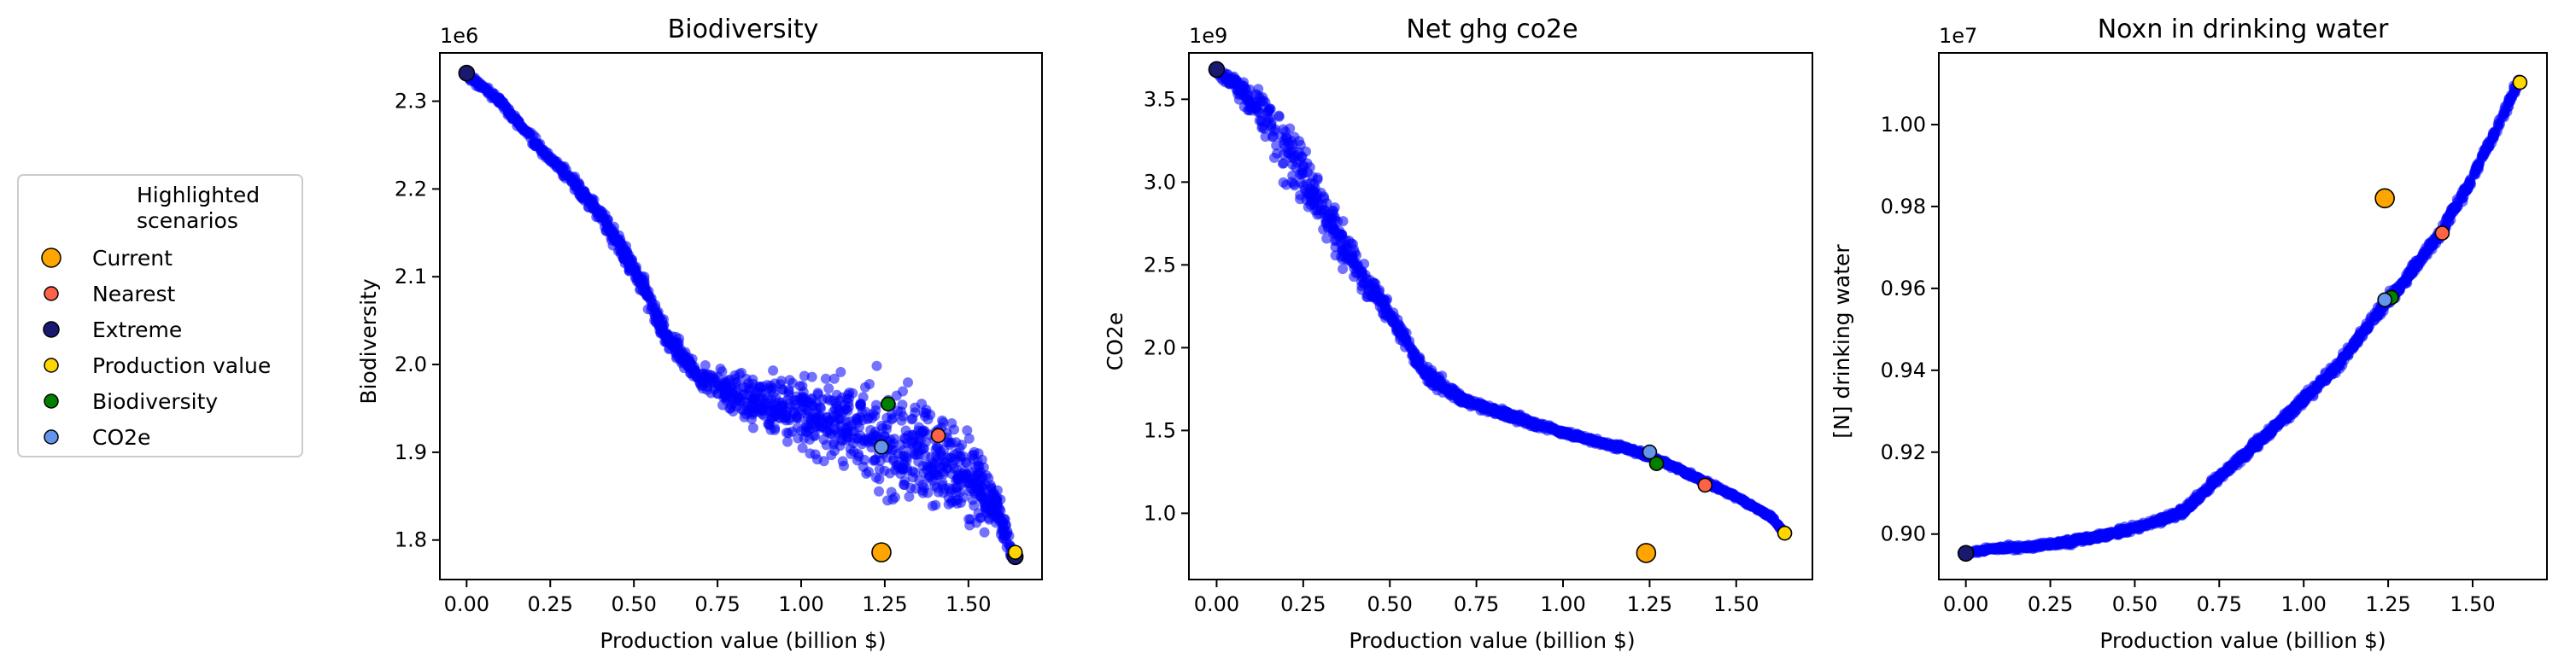 The height and width of the screenshot is (670, 2576). I want to click on highlight-point-extreme, so click(1966, 553).